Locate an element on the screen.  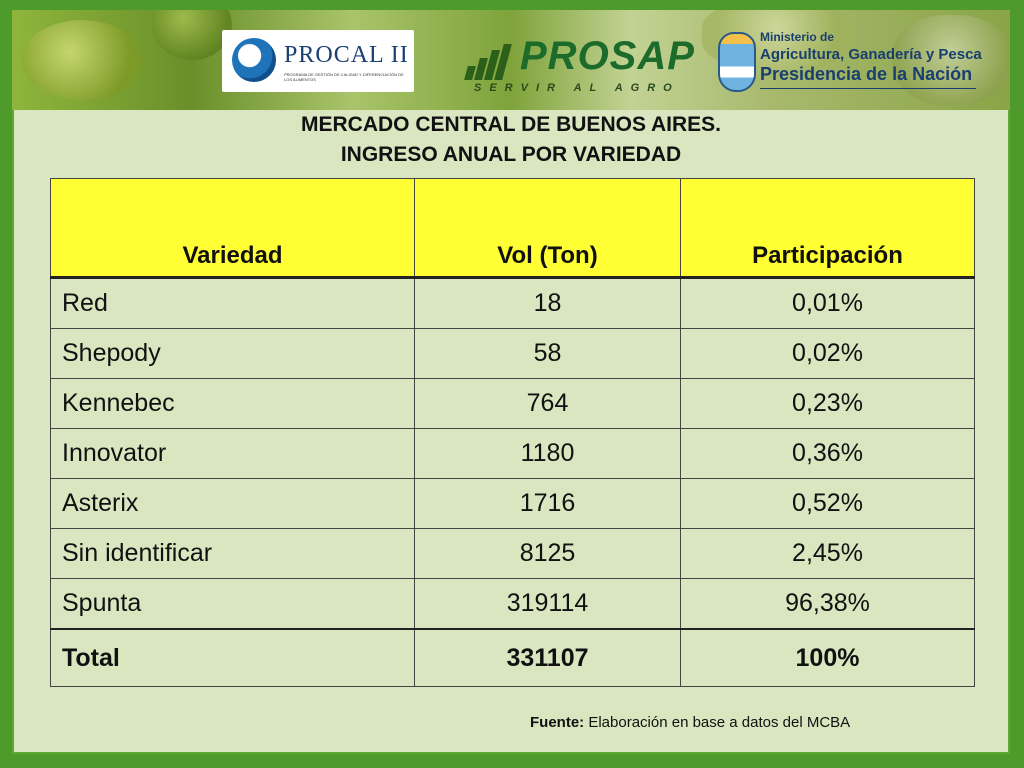
cell-variedad: Red is located at coordinates (232, 303).